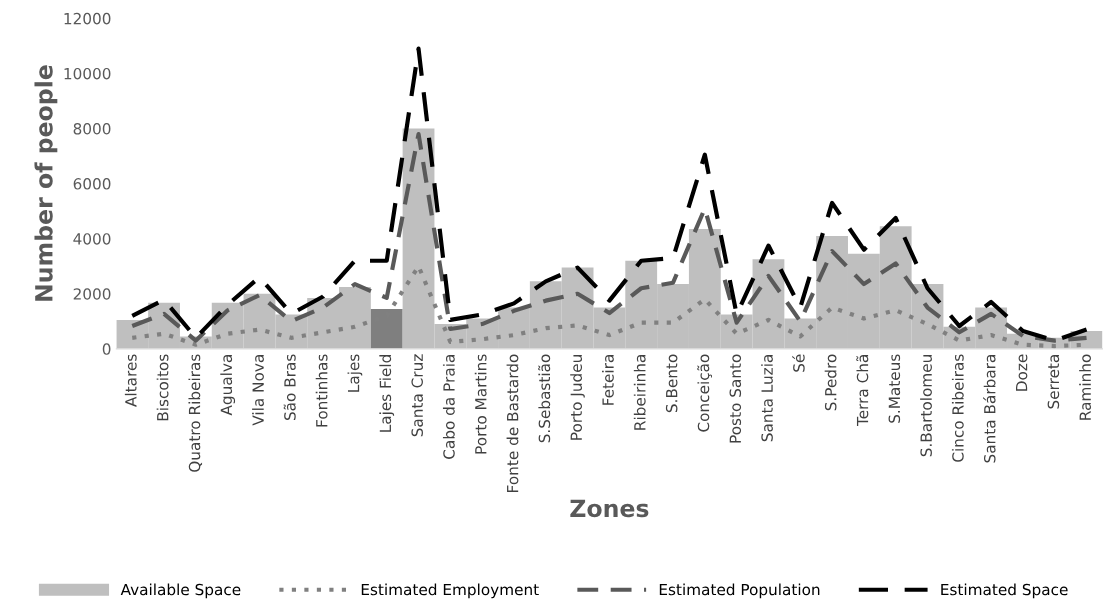  I want to click on y-tick-label: 12000, so click(87, 18).